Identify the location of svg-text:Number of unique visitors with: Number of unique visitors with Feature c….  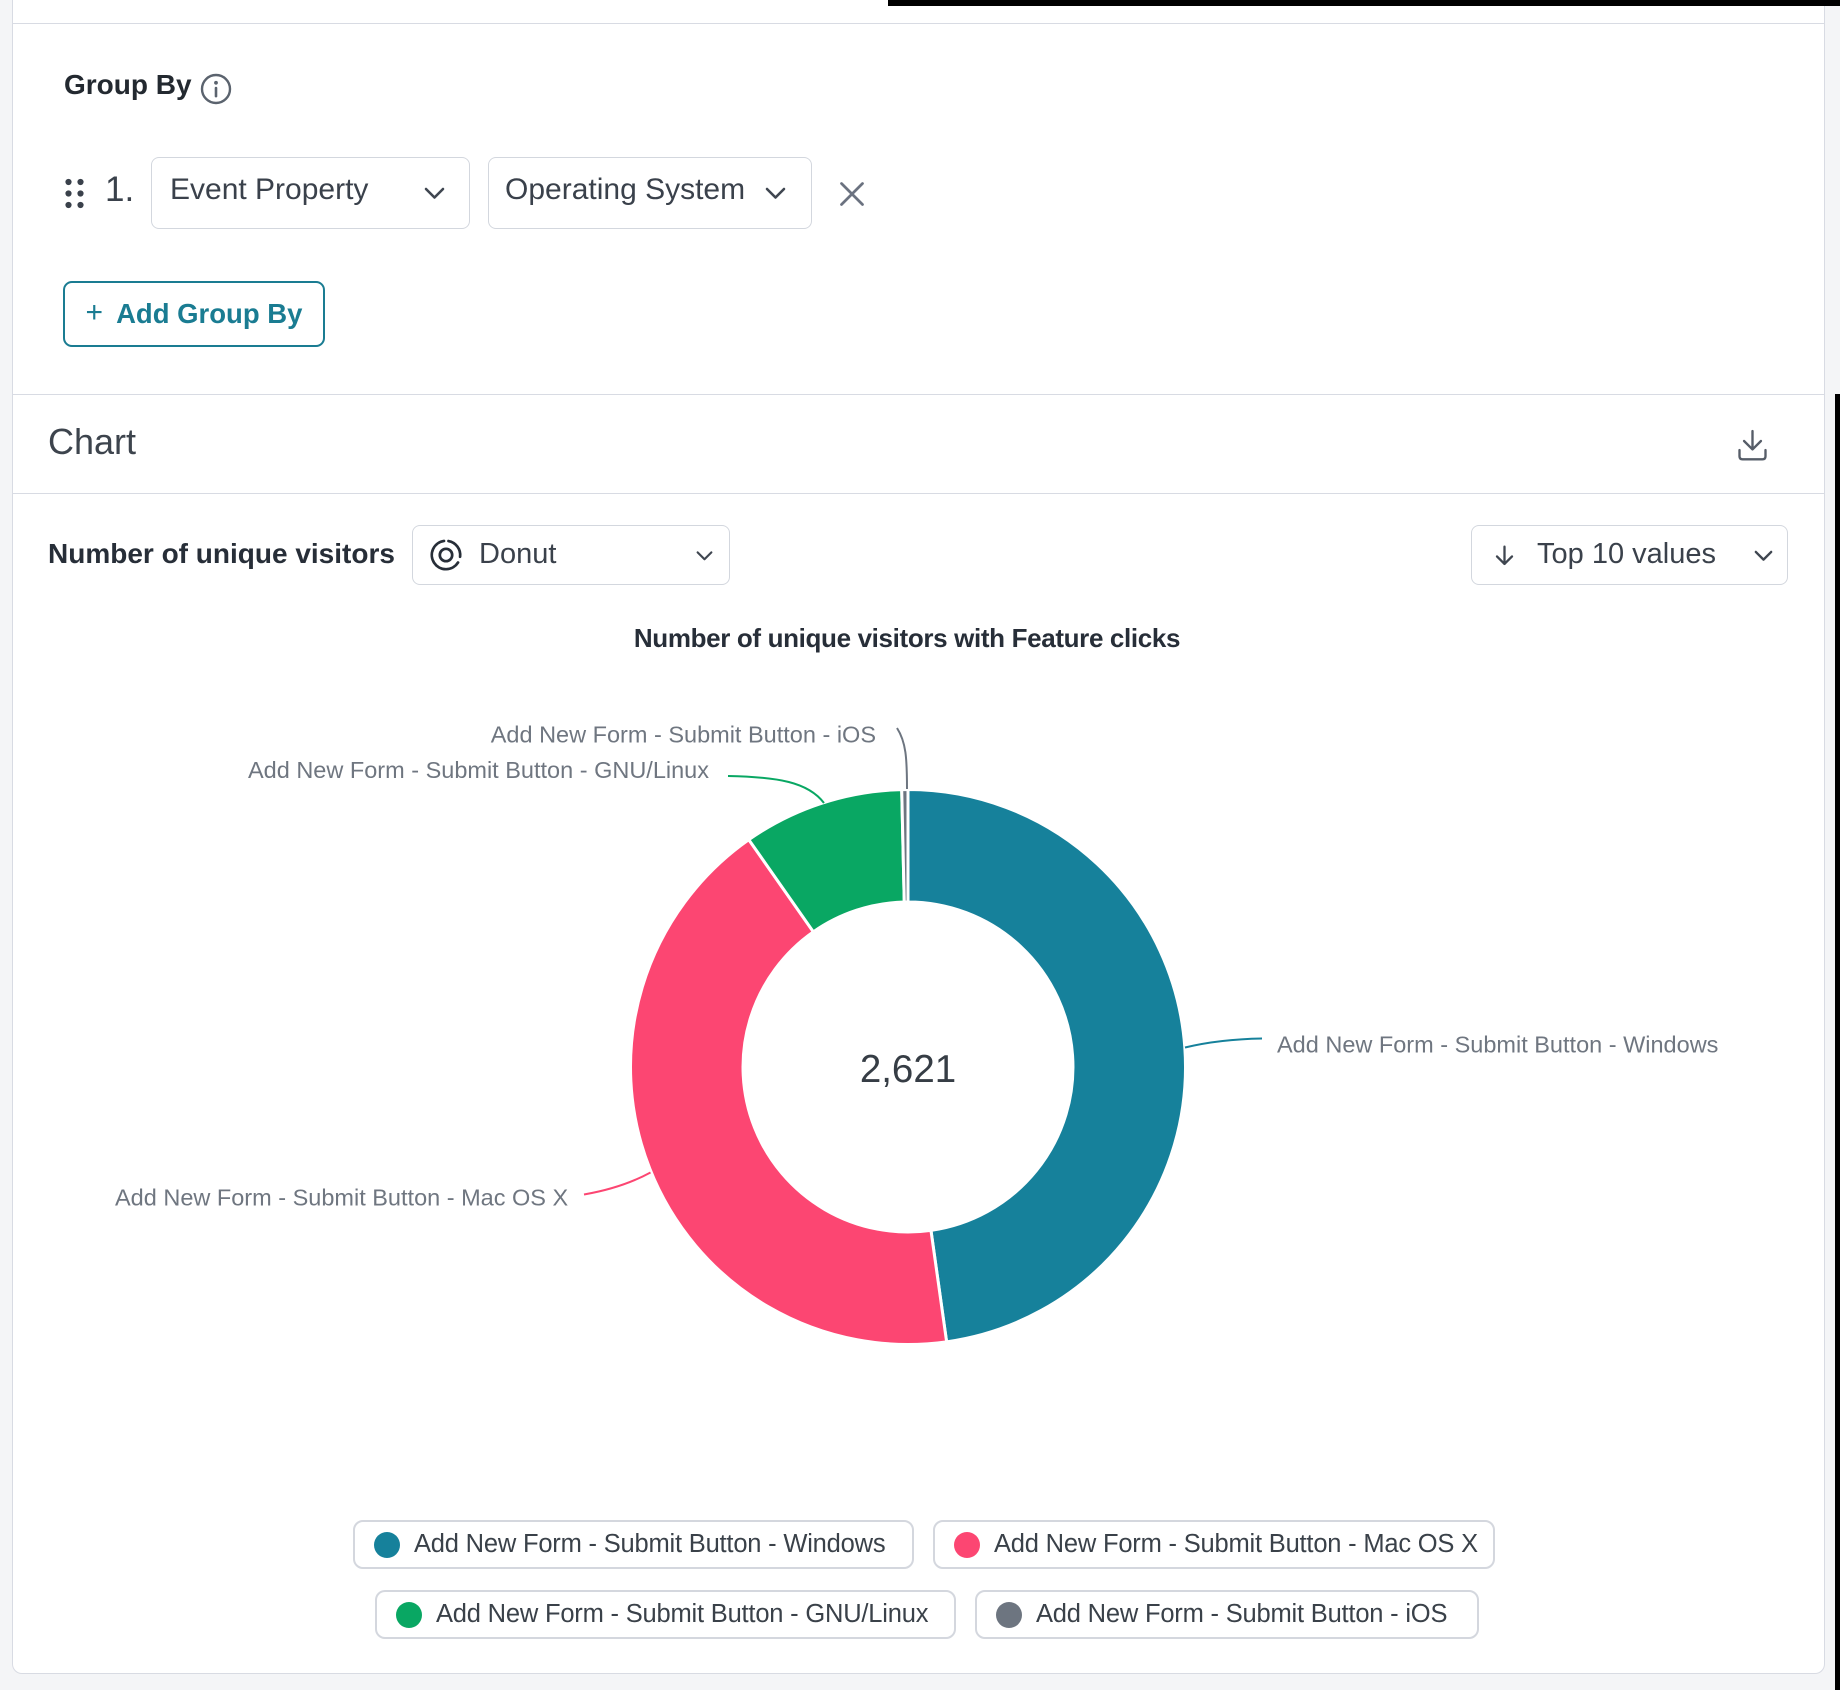
(907, 638).